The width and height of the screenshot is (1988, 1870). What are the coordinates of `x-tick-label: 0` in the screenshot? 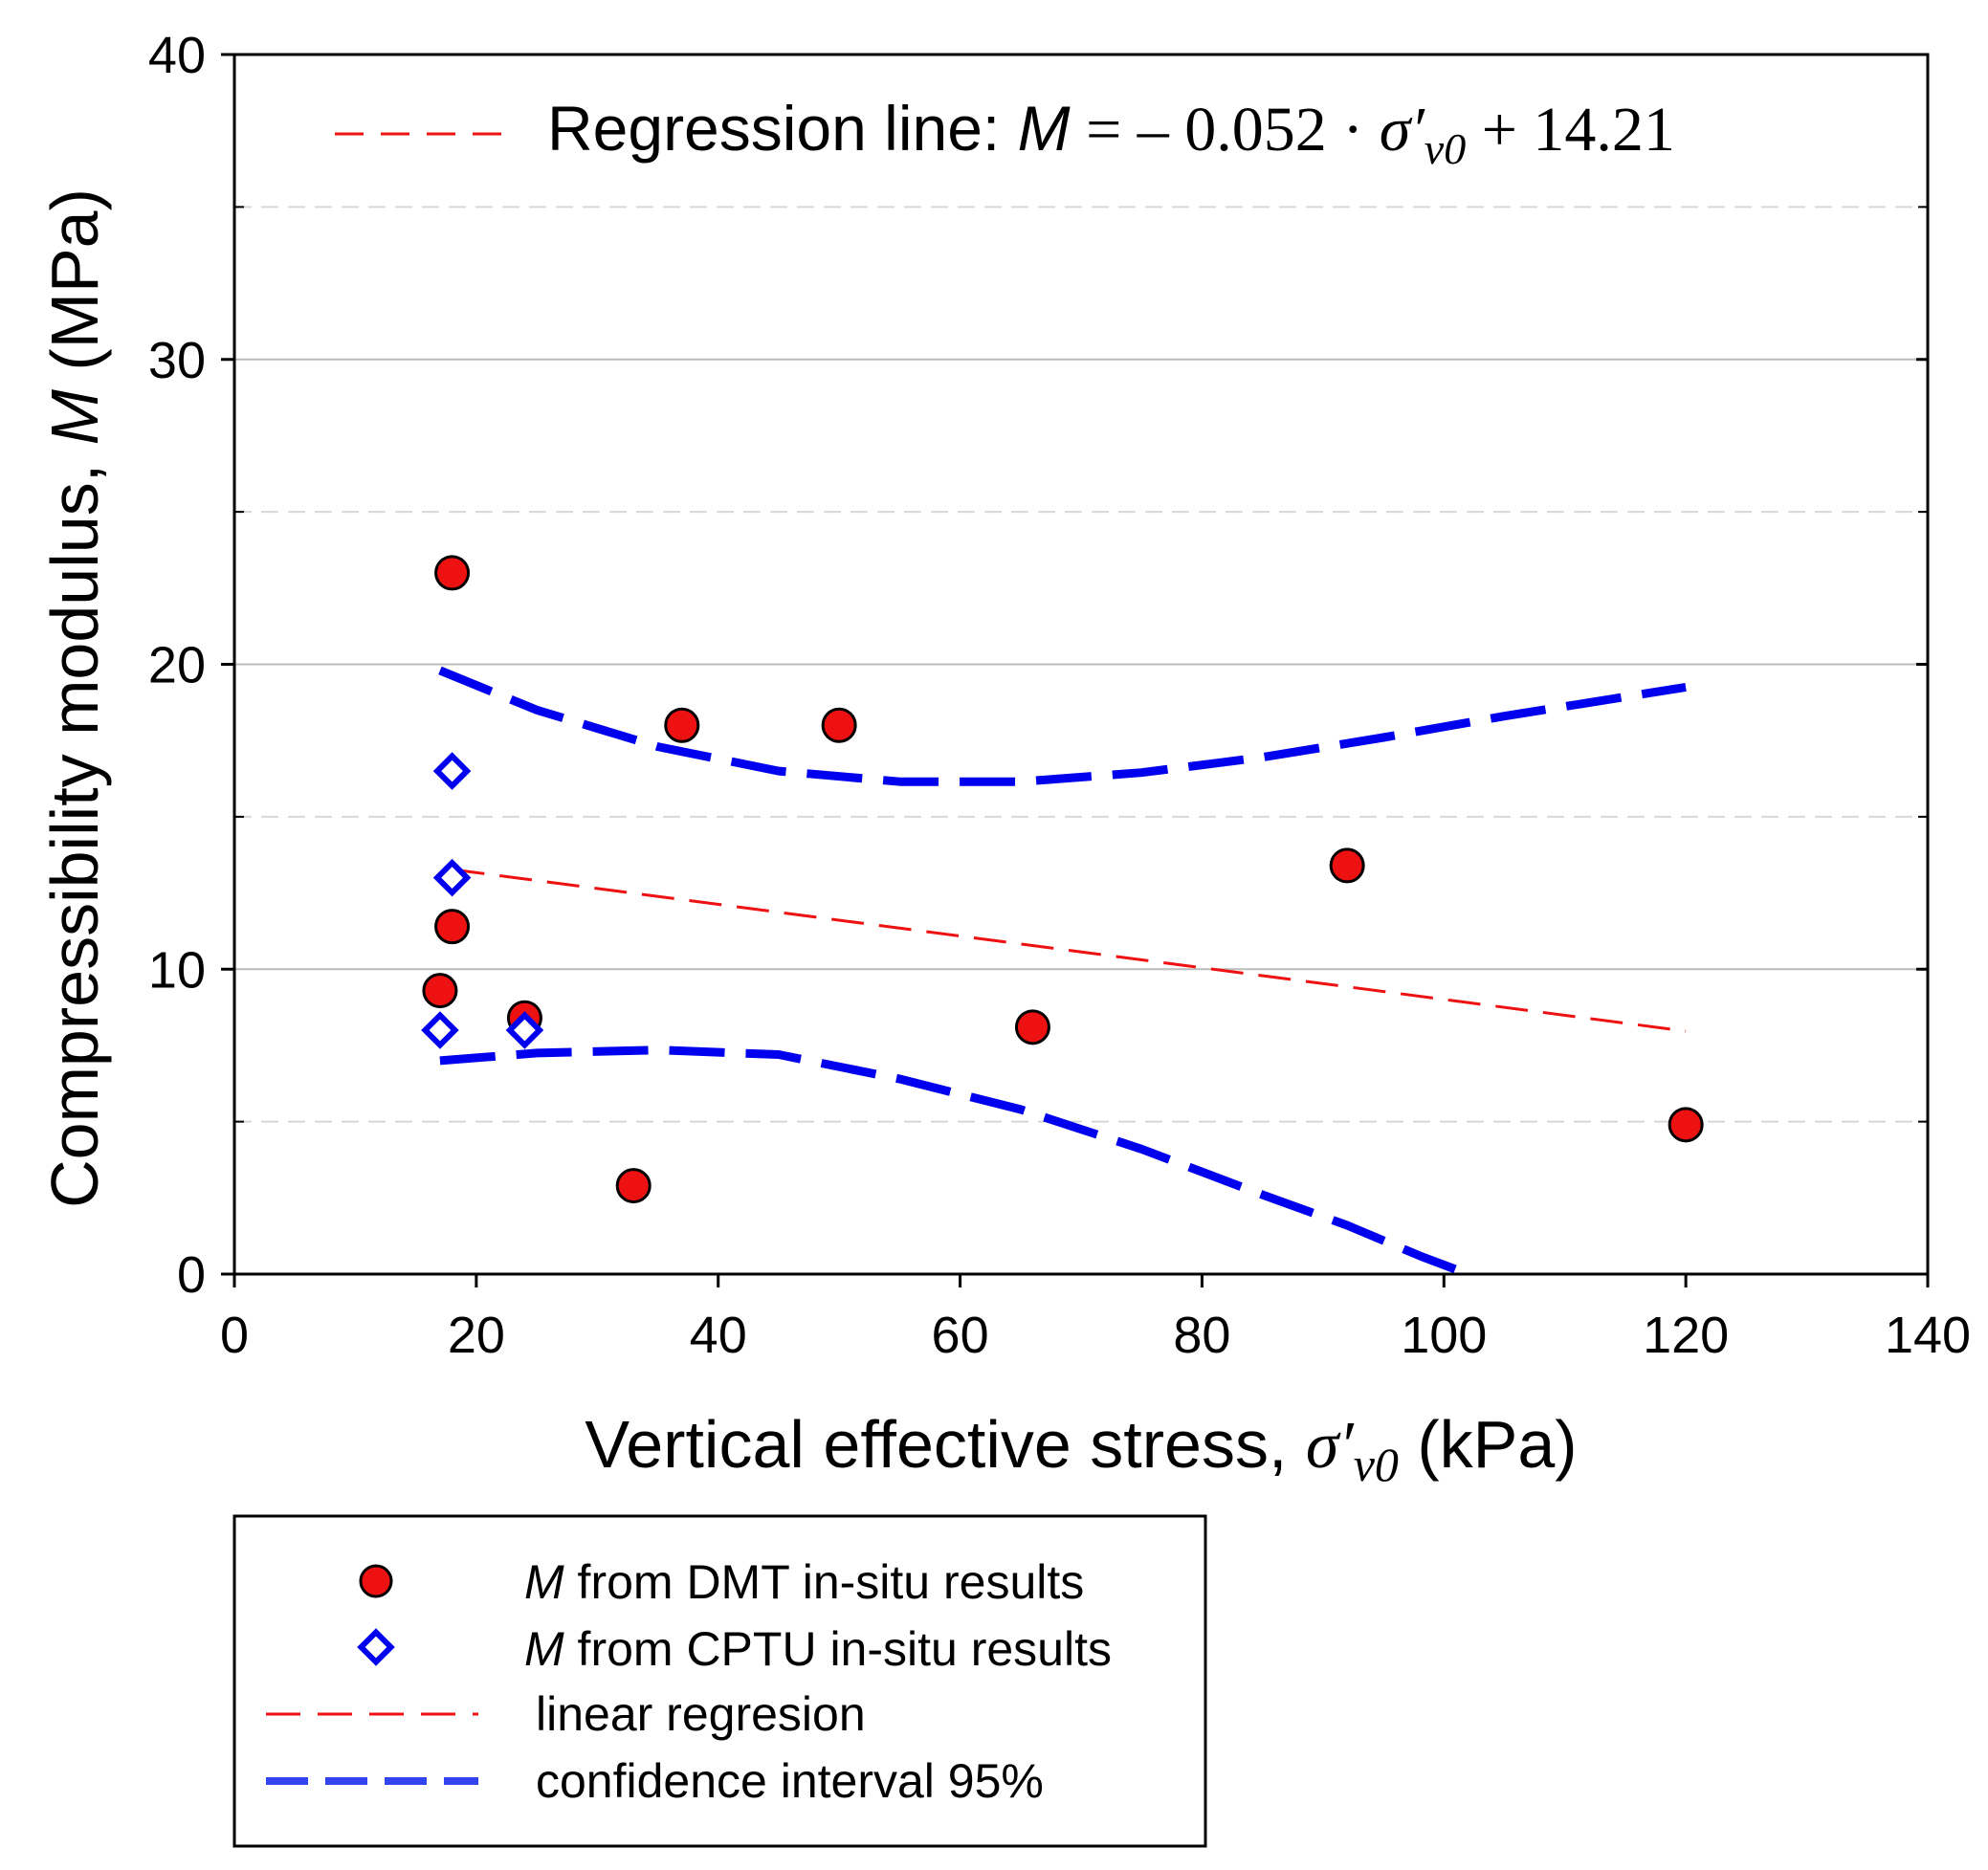 It's located at (234, 1335).